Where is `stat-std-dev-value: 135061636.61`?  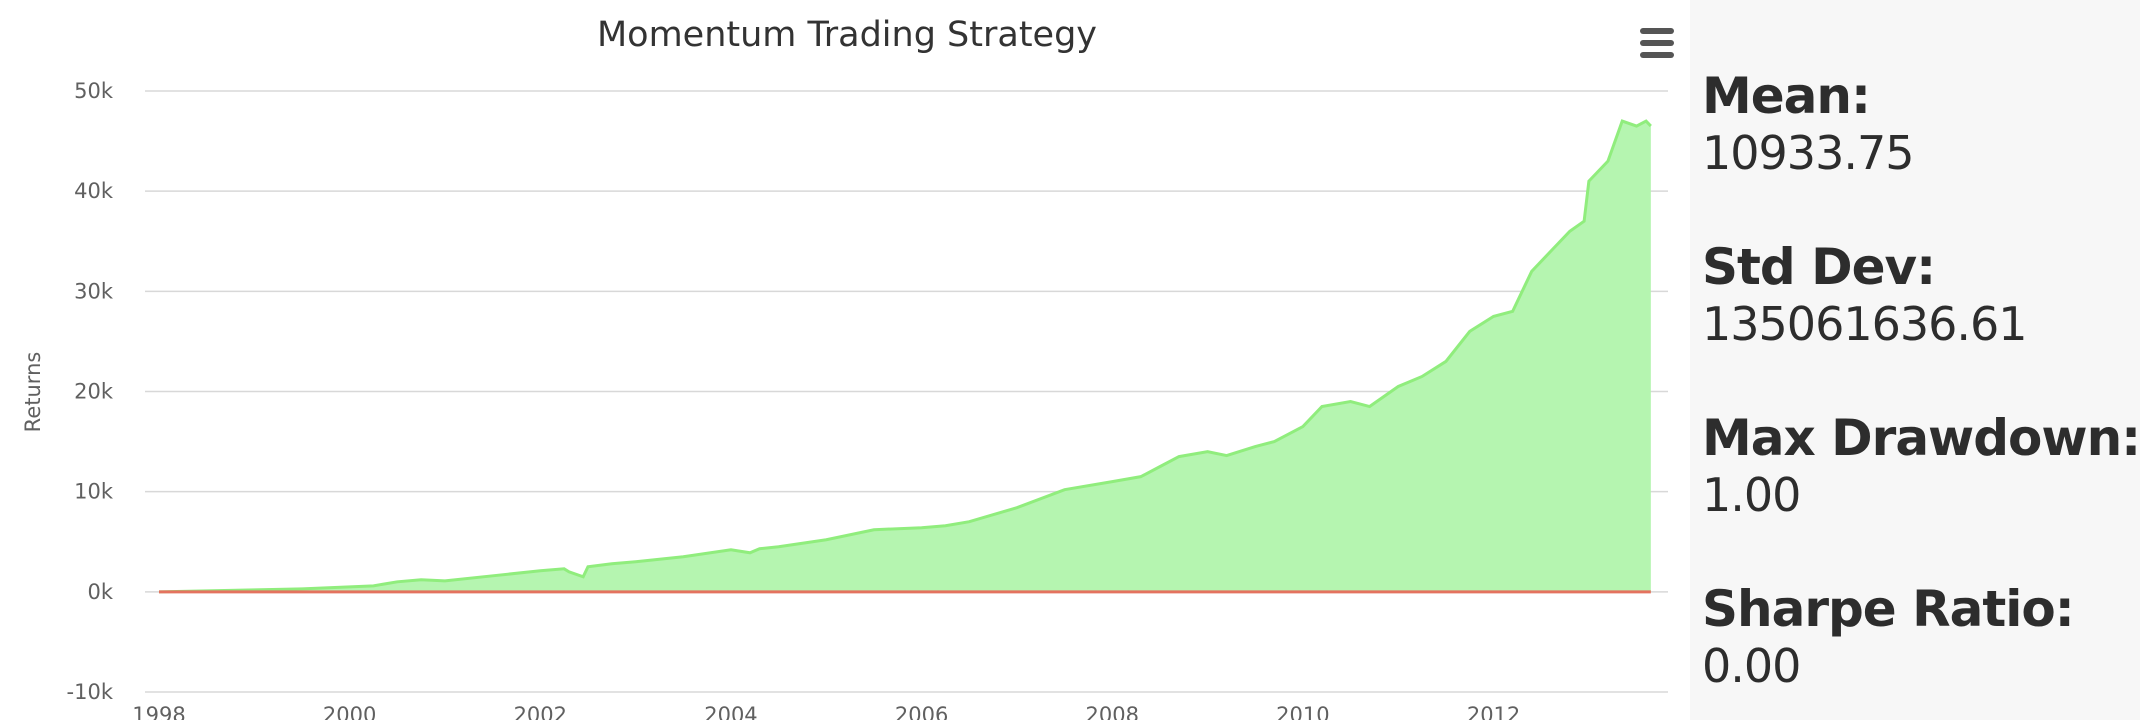
stat-std-dev-value: 135061636.61 is located at coordinates (1865, 324).